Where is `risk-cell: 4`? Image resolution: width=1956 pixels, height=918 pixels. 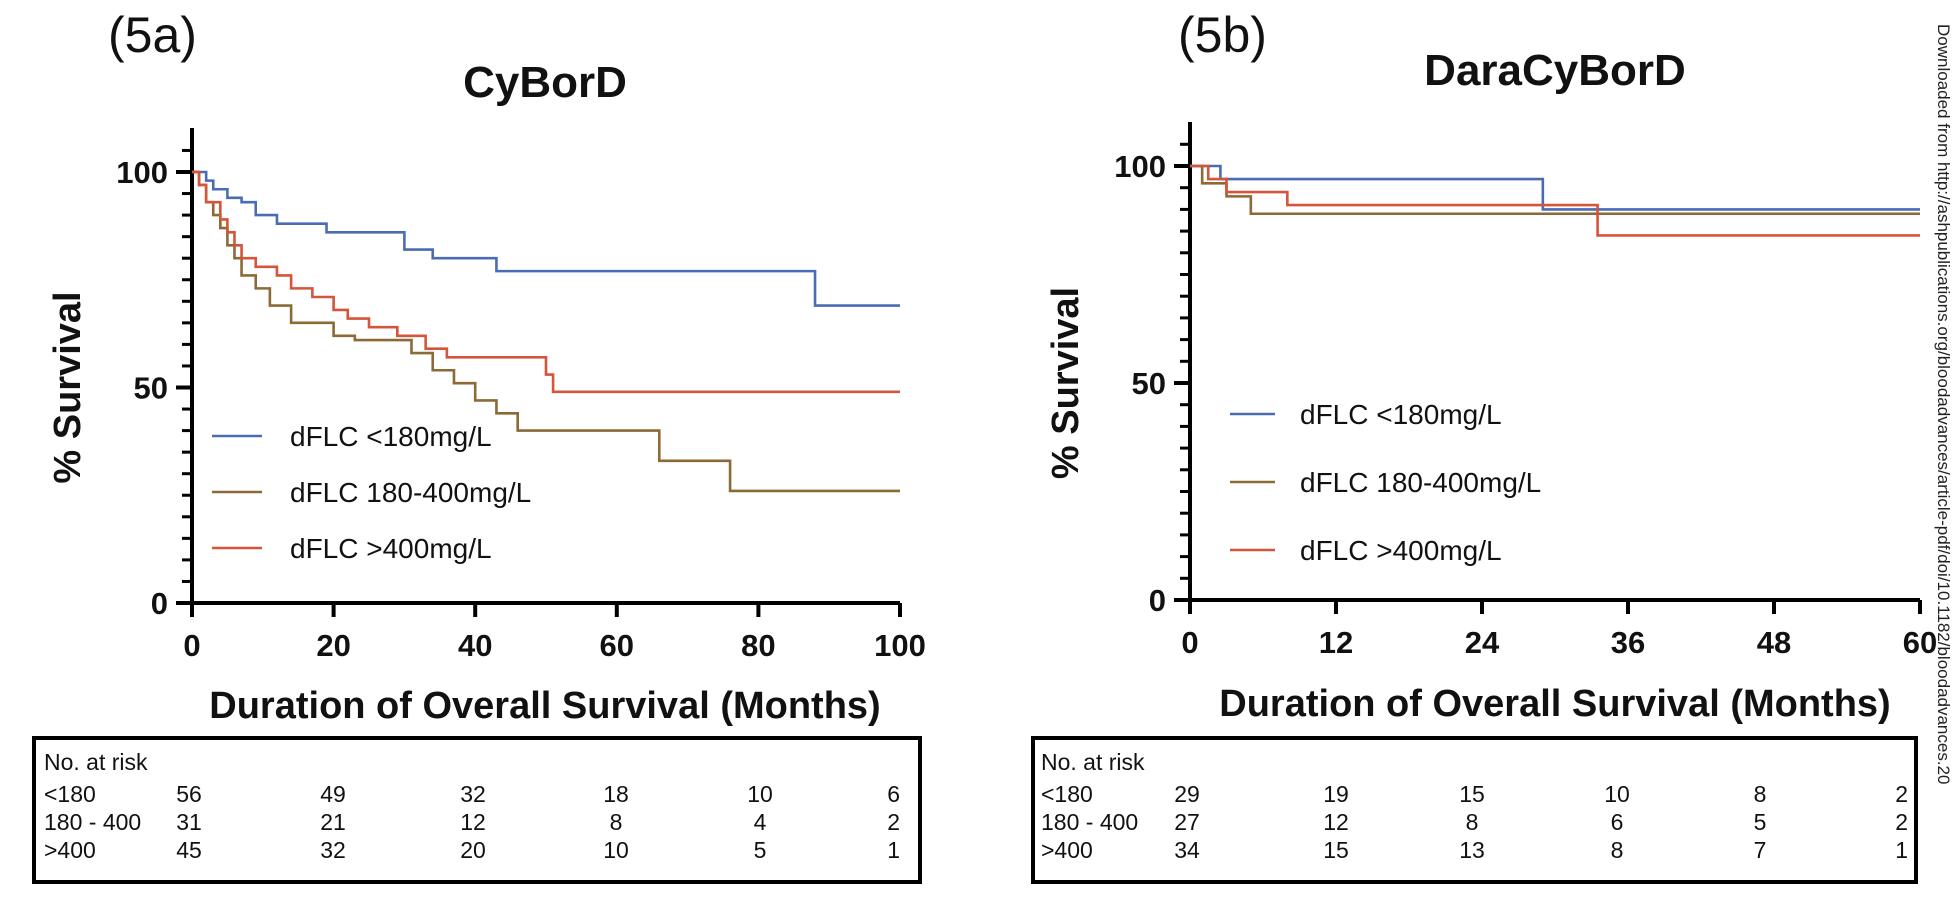 risk-cell: 4 is located at coordinates (760, 822).